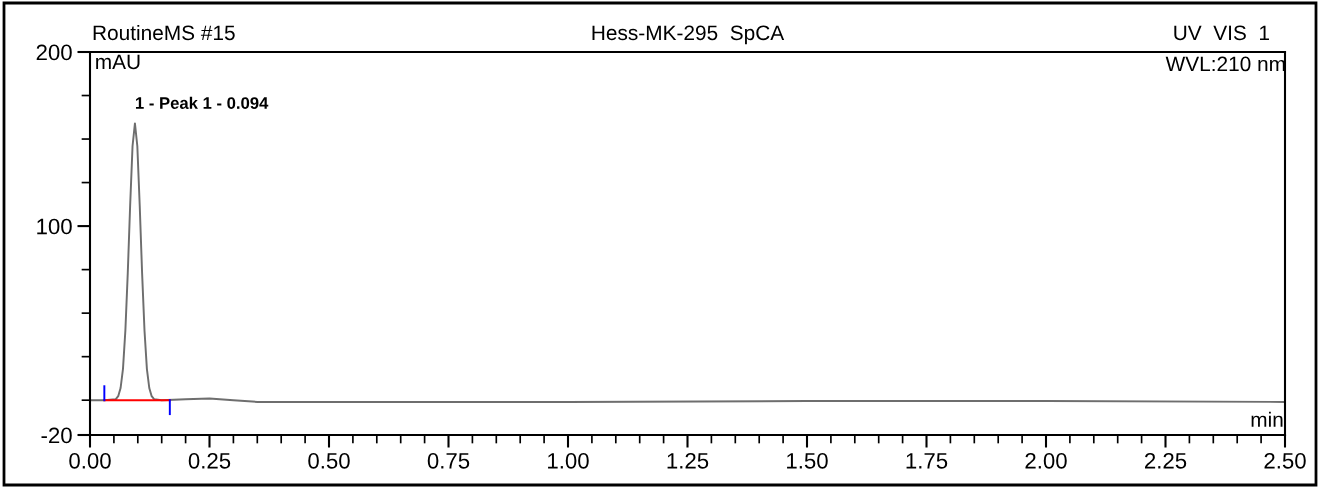  What do you see at coordinates (448, 460) in the screenshot?
I see `x-tick-label: 0.75` at bounding box center [448, 460].